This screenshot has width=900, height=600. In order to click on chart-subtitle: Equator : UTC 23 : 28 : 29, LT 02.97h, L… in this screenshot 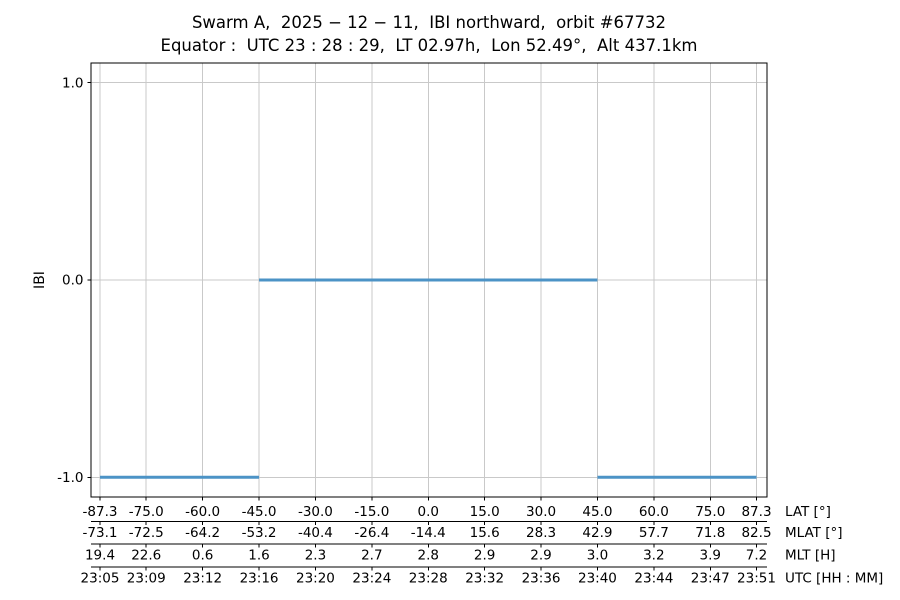, I will do `click(429, 45)`.